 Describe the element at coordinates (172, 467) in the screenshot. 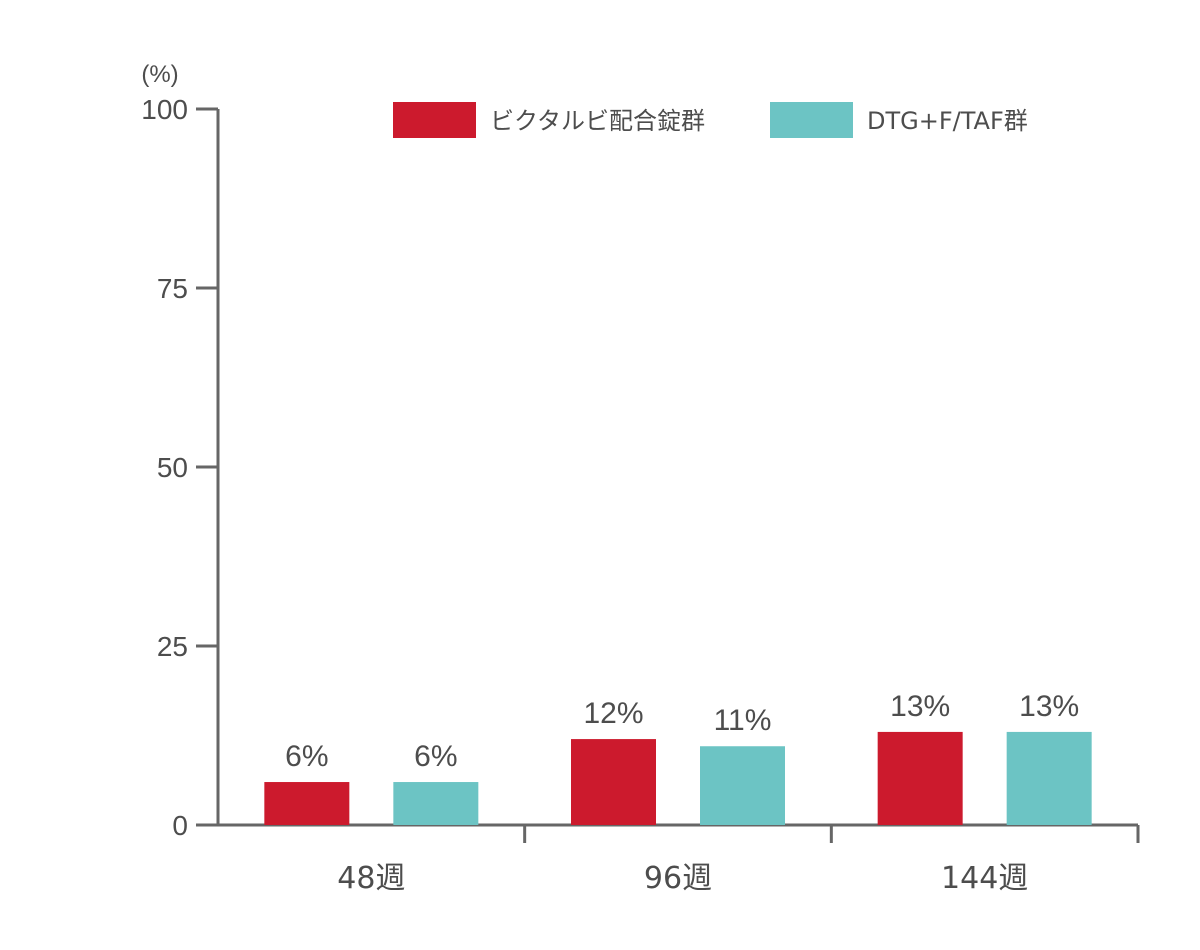

I see `y-tick-label: 50` at that location.